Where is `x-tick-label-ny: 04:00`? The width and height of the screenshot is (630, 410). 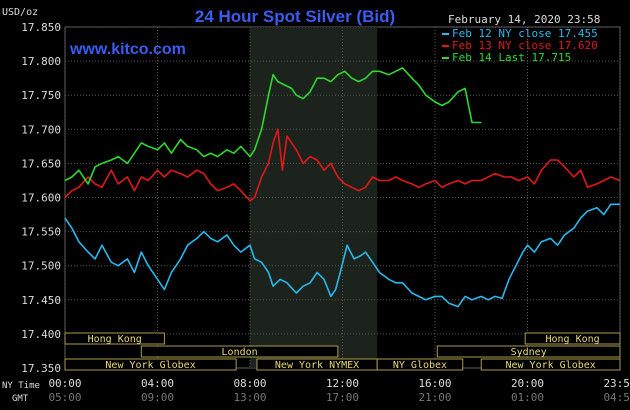 x-tick-label-ny: 04:00 is located at coordinates (157, 383).